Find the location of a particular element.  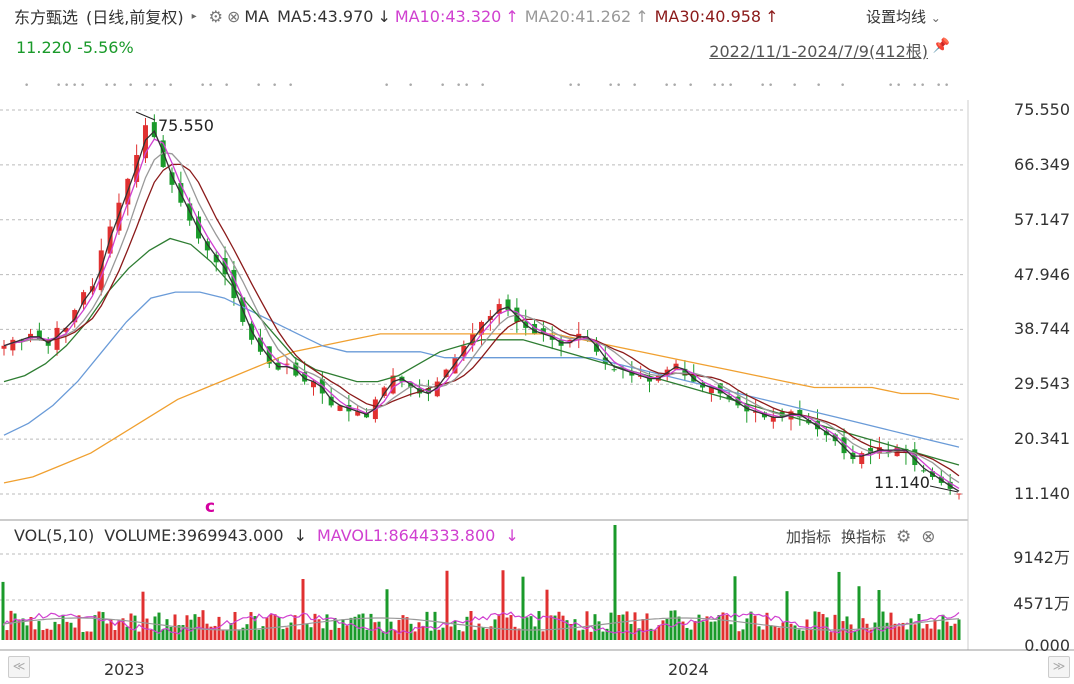

pin-icon: 📌 is located at coordinates (941, 46).